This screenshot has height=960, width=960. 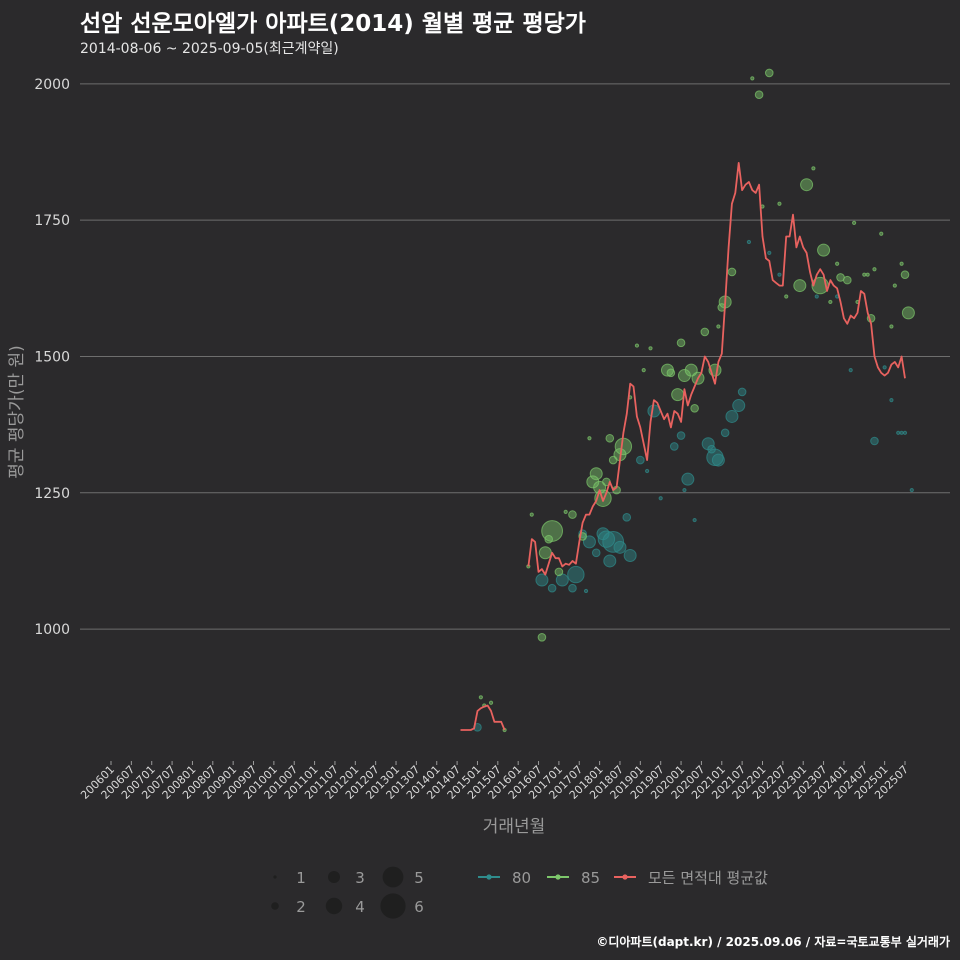 What do you see at coordinates (360, 907) in the screenshot?
I see `legend-size-label: 4` at bounding box center [360, 907].